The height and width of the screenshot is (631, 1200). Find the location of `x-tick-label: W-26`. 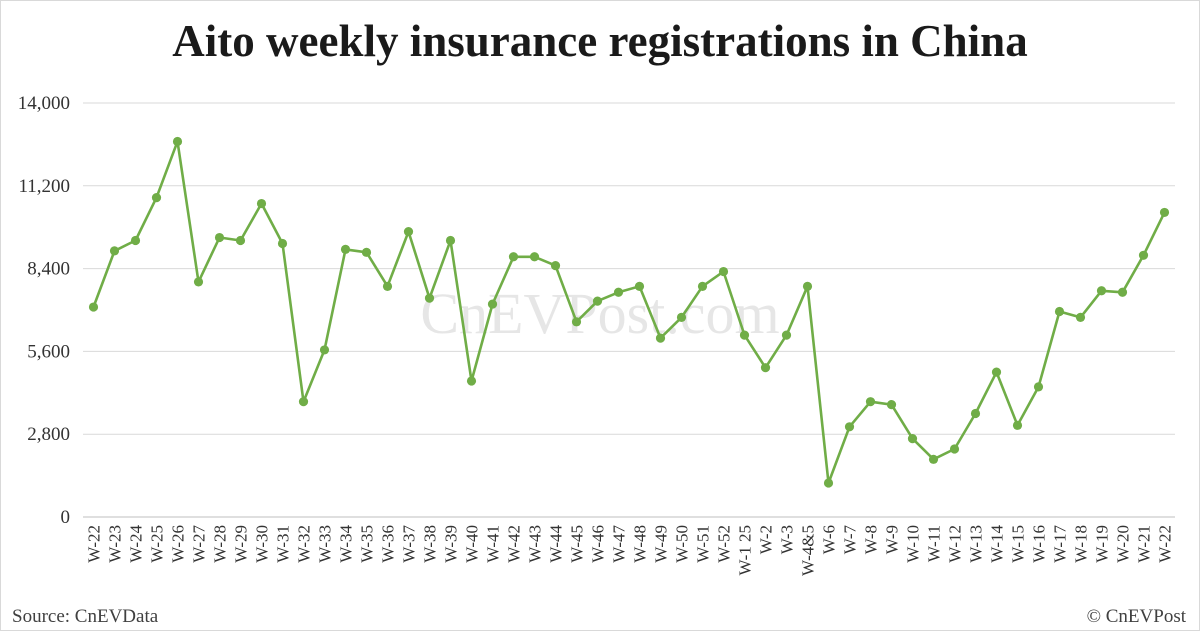

x-tick-label: W-26 is located at coordinates (178, 544).